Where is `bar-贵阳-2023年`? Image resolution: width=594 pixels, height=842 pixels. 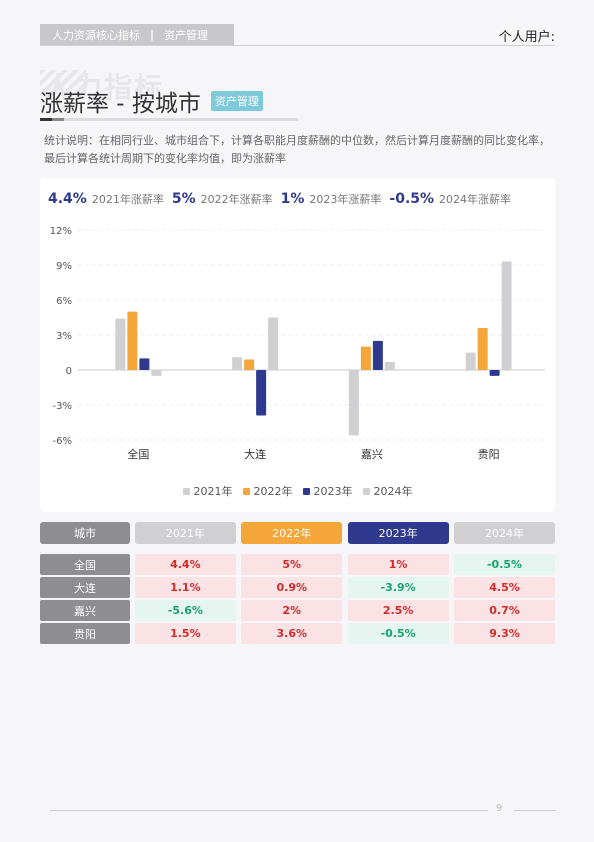 bar-贵阳-2023年 is located at coordinates (494, 373).